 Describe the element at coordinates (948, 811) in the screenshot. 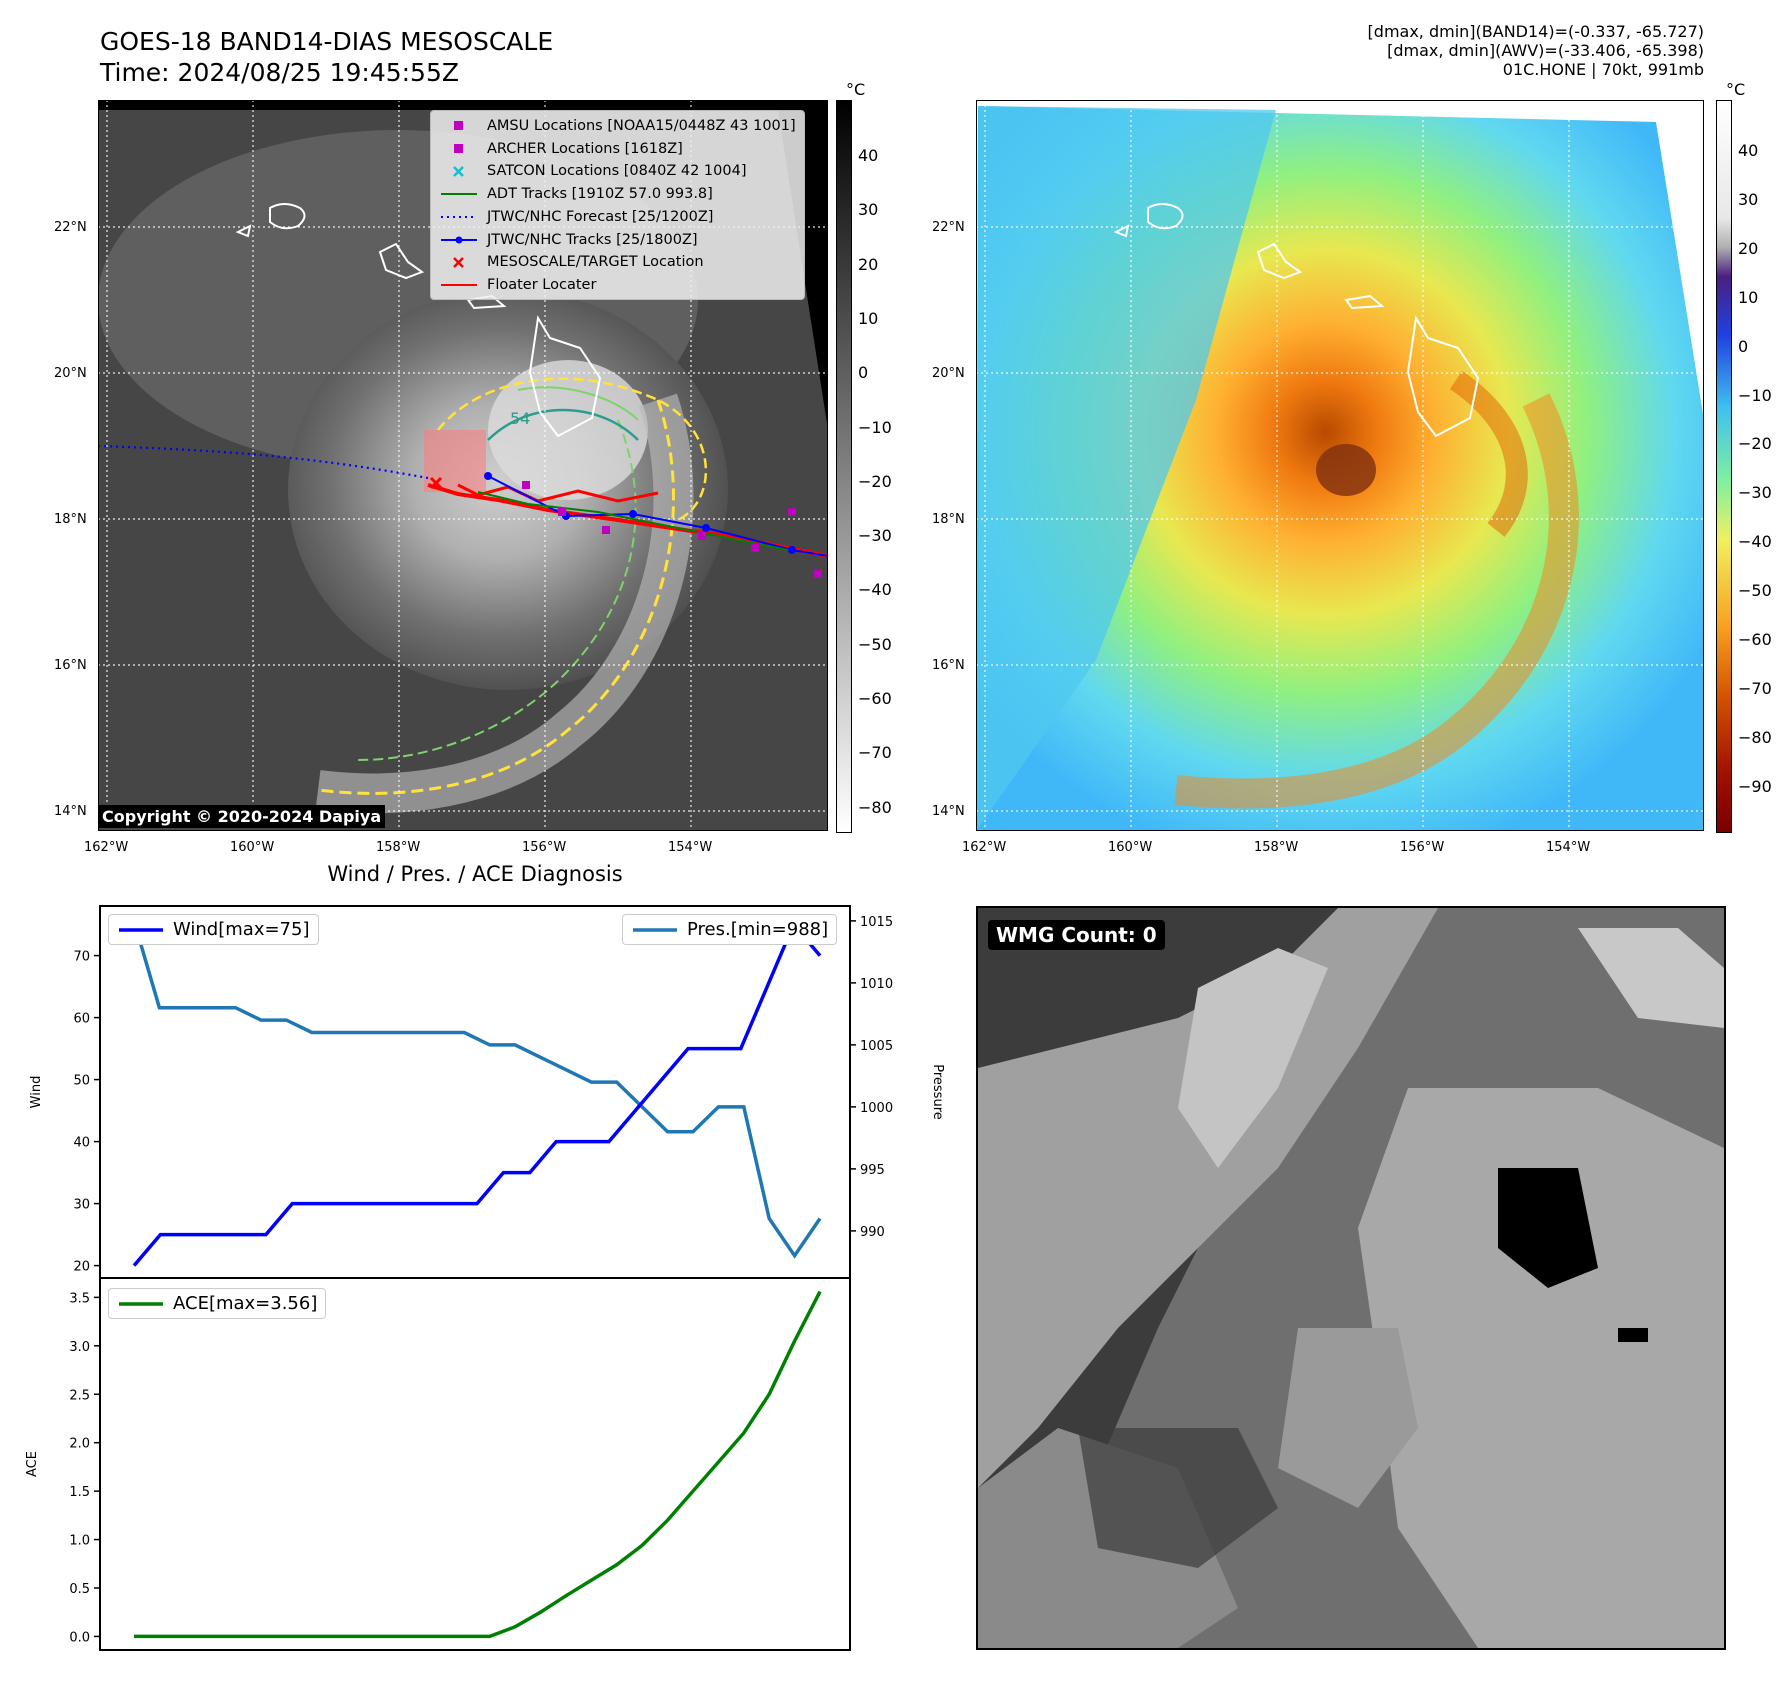

I see `lat-label-14n-right: 14°N` at that location.